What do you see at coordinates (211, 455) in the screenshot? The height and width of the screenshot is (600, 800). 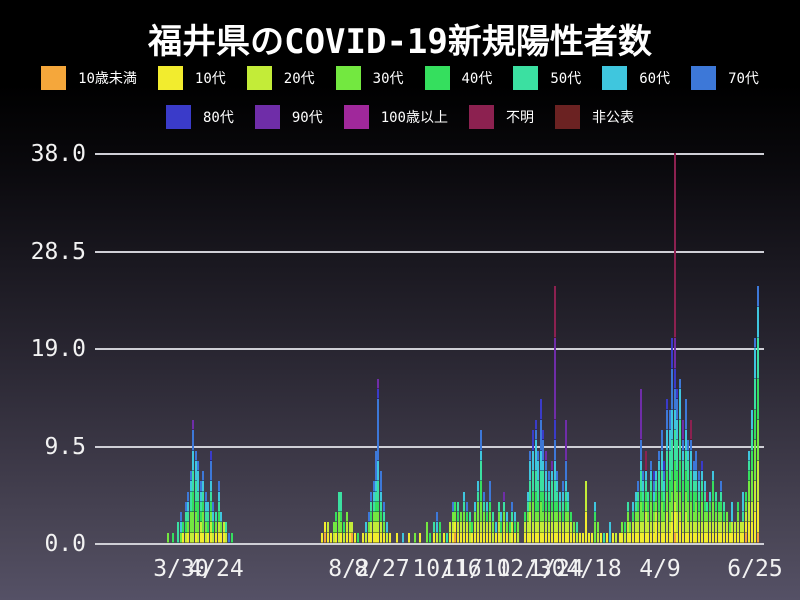 I see `bar-segment-80代` at bounding box center [211, 455].